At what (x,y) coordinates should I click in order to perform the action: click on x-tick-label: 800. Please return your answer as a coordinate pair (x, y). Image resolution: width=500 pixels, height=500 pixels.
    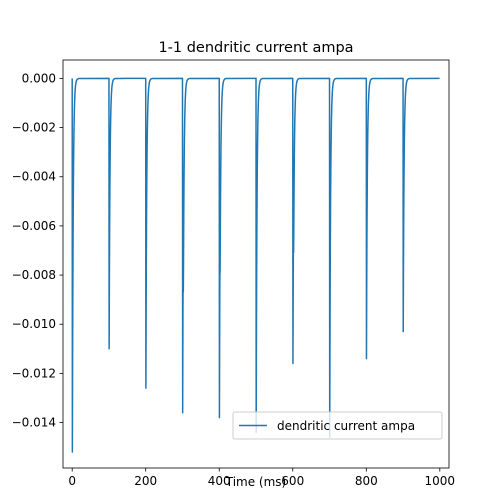
    Looking at the image, I should click on (366, 481).